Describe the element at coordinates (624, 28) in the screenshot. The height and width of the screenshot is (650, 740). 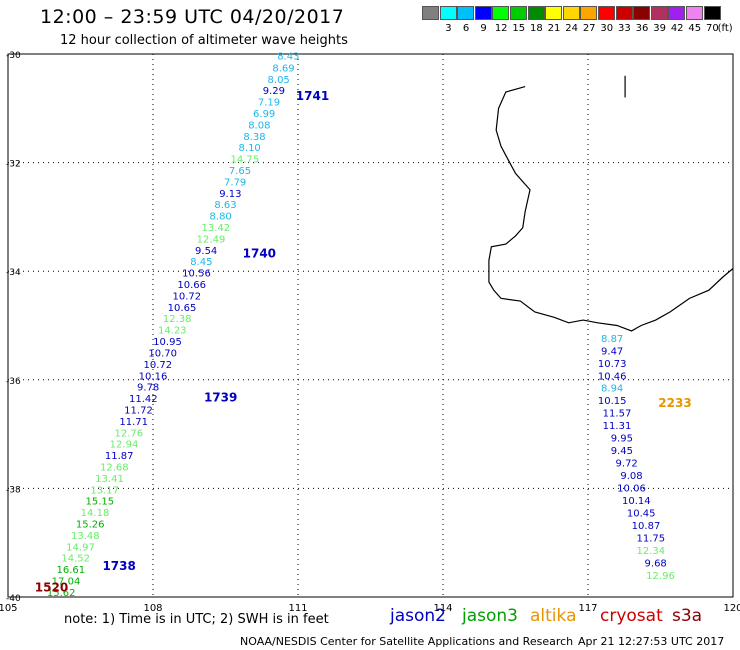
I see `scale-label: 33` at that location.